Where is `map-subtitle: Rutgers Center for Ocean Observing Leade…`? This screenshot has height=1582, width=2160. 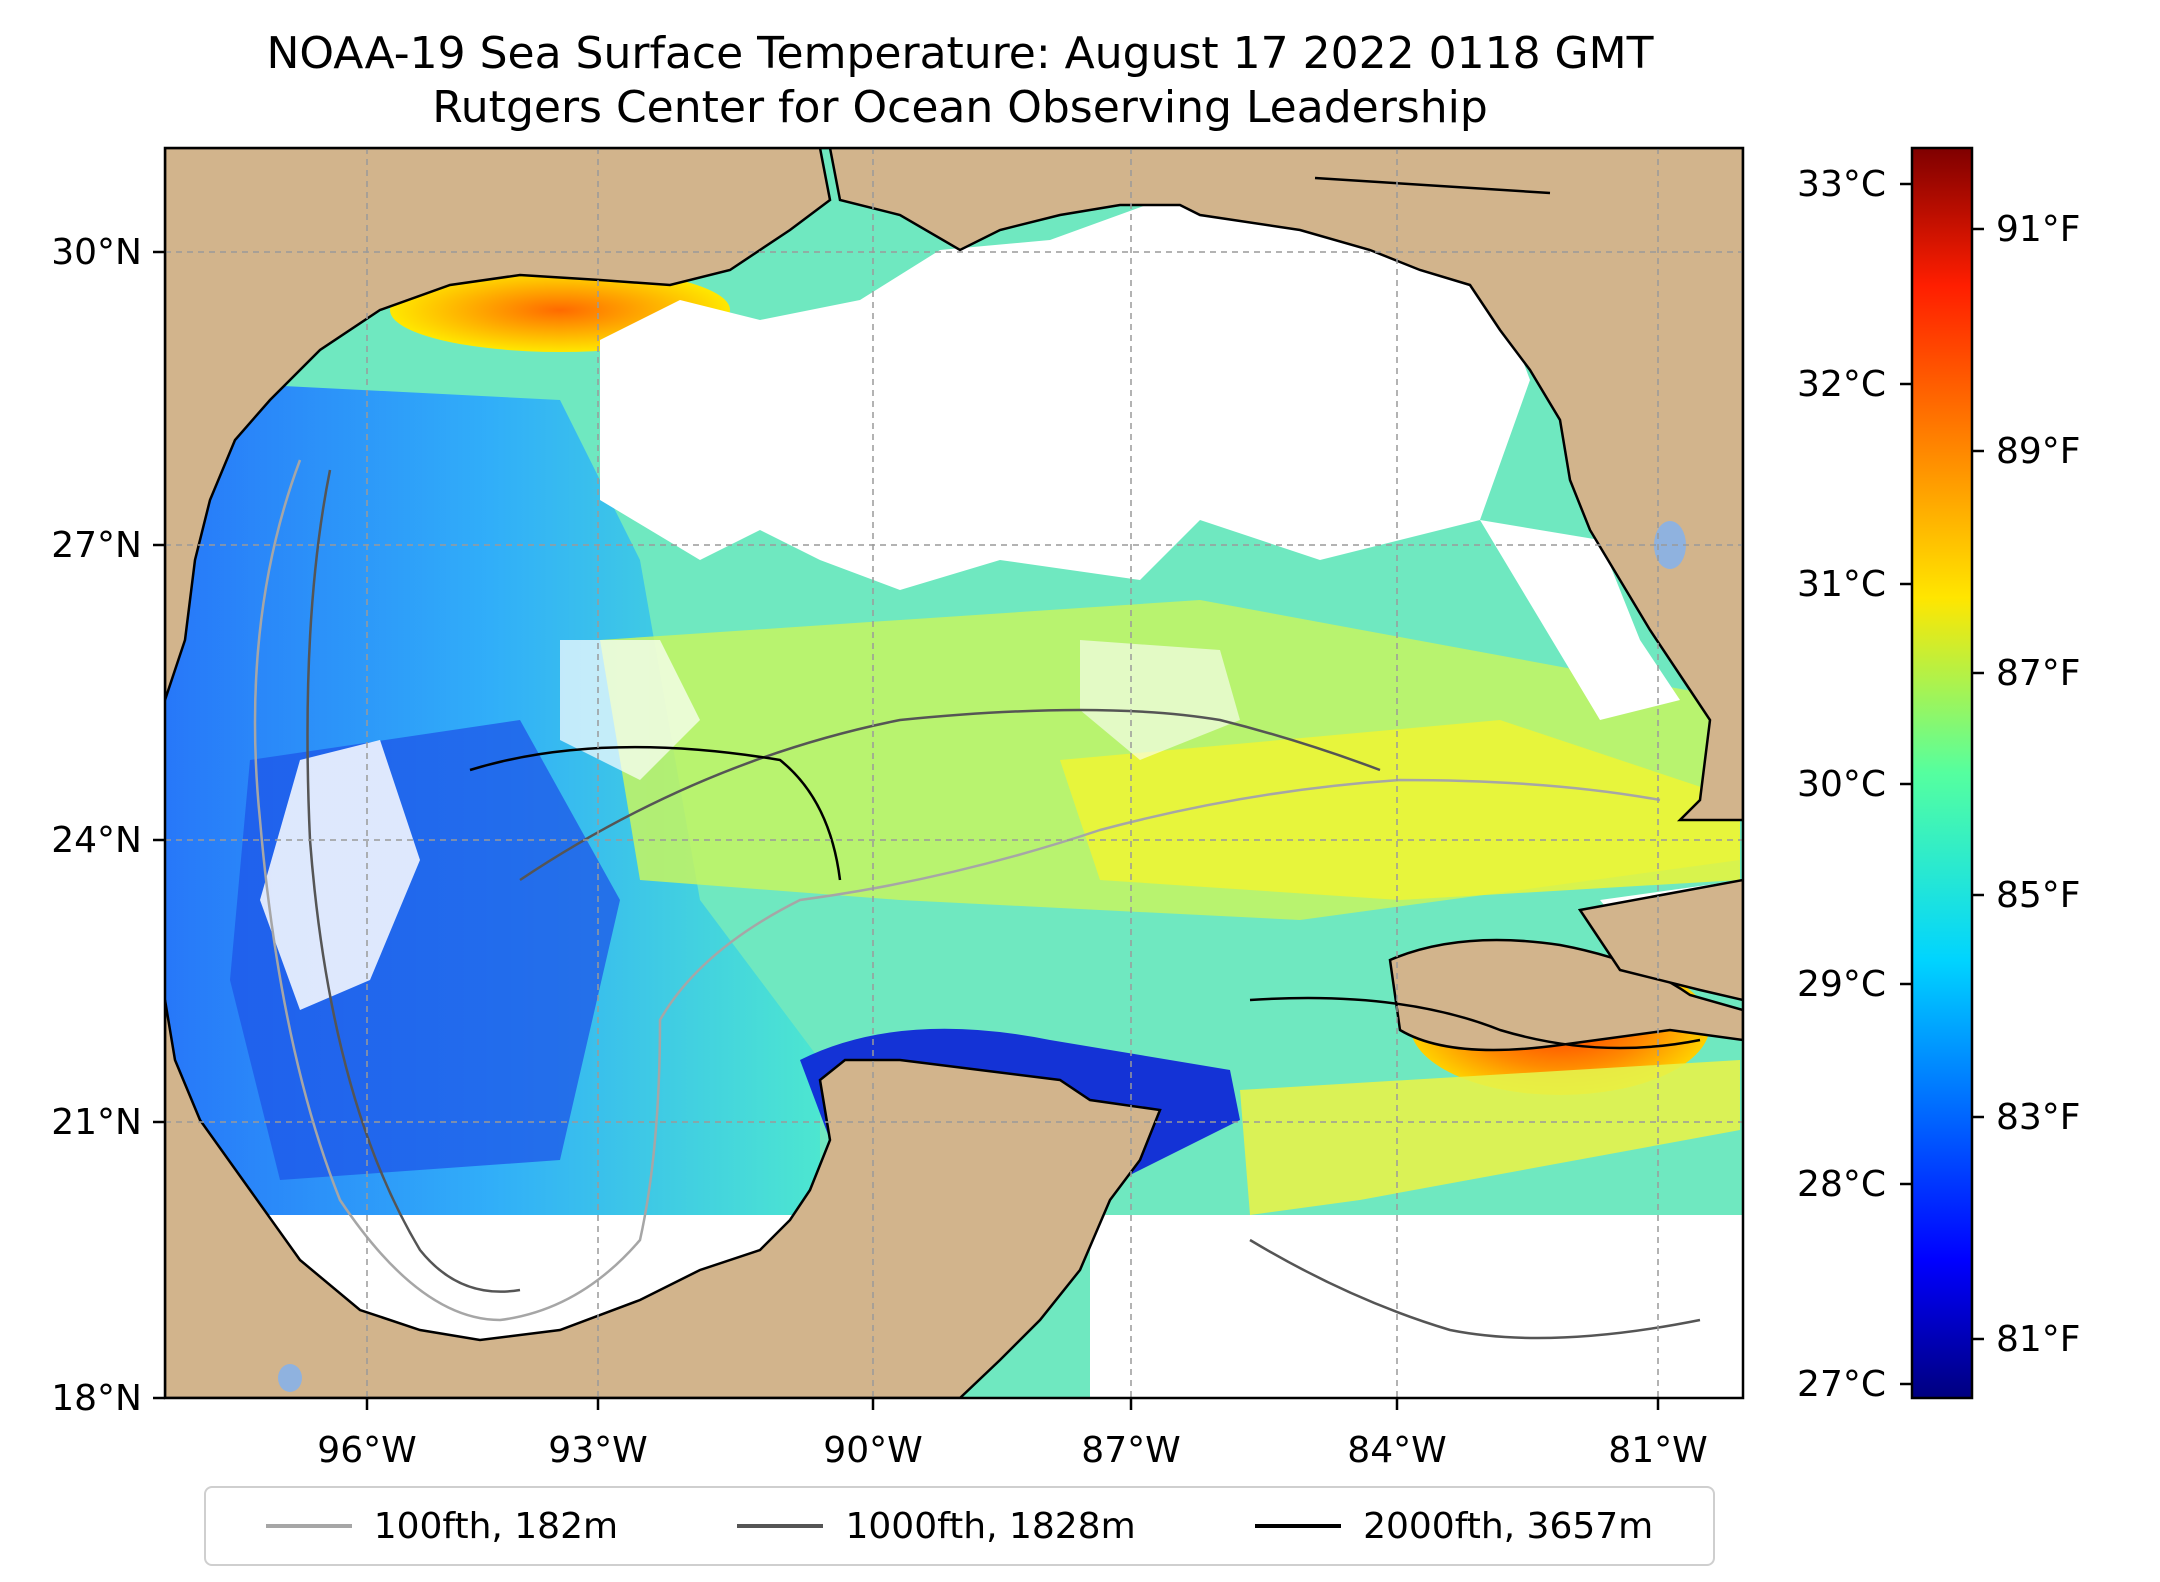
map-subtitle: Rutgers Center for Ocean Observing Leade… is located at coordinates (960, 107).